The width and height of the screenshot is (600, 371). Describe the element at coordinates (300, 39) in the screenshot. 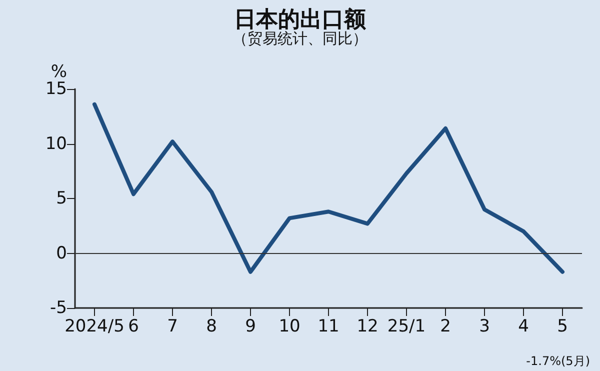

I see `chart-subtitle: （贸易统计、同比）` at that location.